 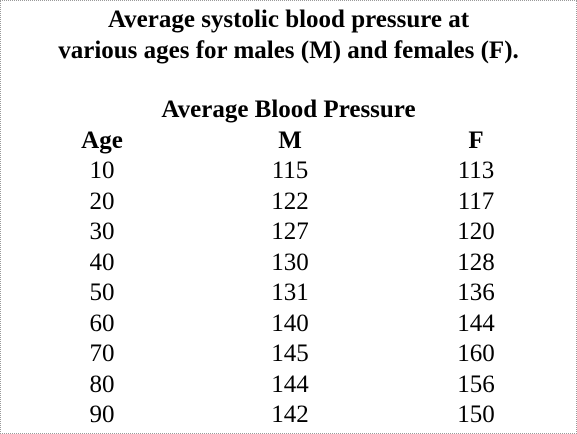 I want to click on table-row: 30 127 120, so click(x=288, y=232).